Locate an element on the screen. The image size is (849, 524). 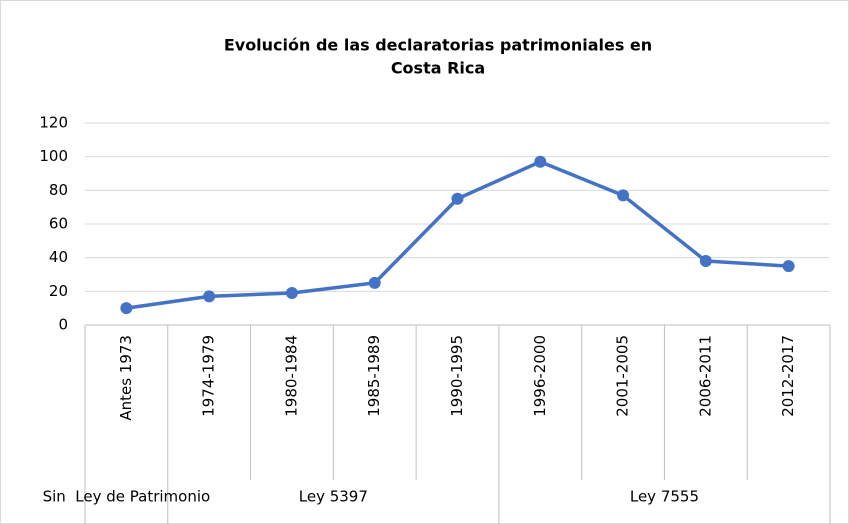
y-tick-label: 100 is located at coordinates (53, 156).